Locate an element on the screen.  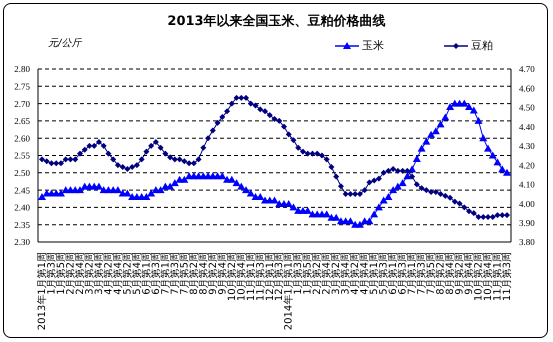
x-tick-label: 2月第2周 is located at coordinates (70, 273).